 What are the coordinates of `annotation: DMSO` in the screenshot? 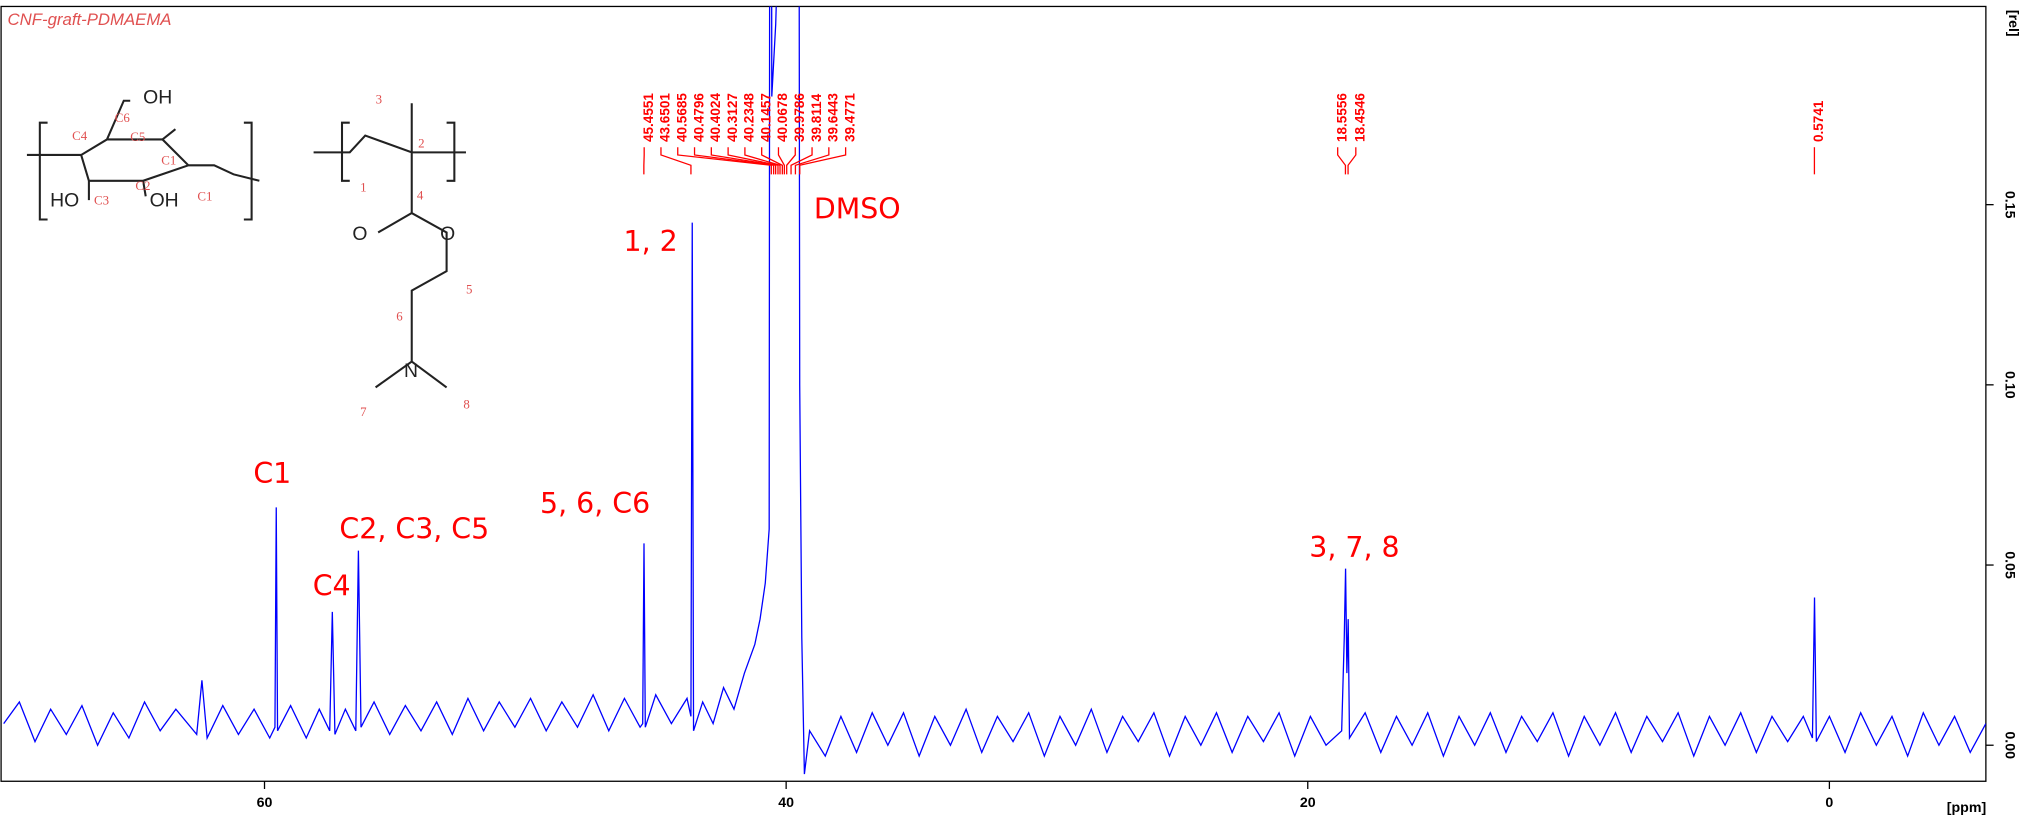 It's located at (857, 208).